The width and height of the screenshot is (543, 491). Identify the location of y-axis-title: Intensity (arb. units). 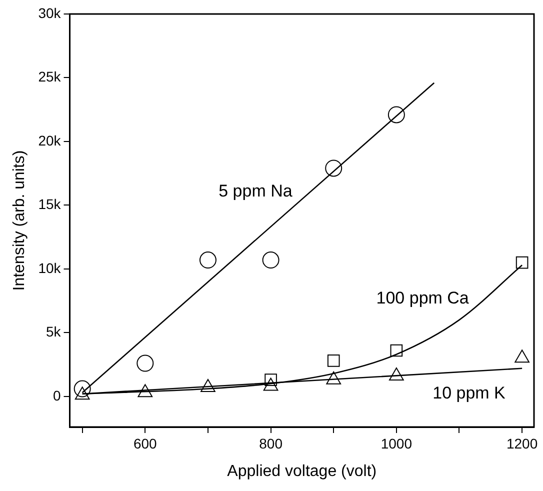
(19, 220).